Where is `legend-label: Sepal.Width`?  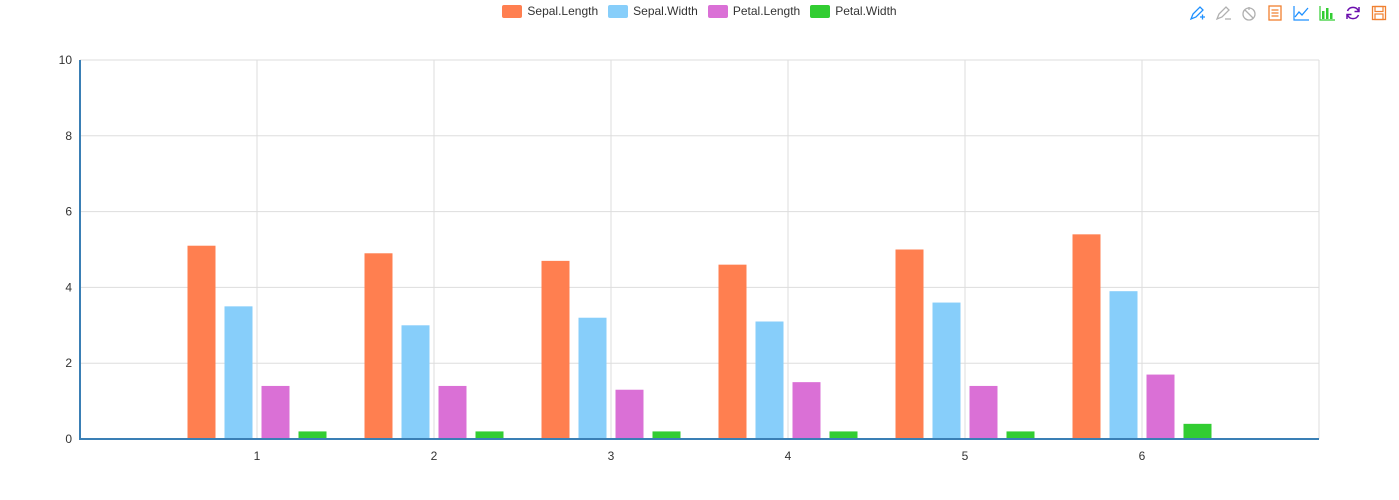
legend-label: Sepal.Width is located at coordinates (665, 11).